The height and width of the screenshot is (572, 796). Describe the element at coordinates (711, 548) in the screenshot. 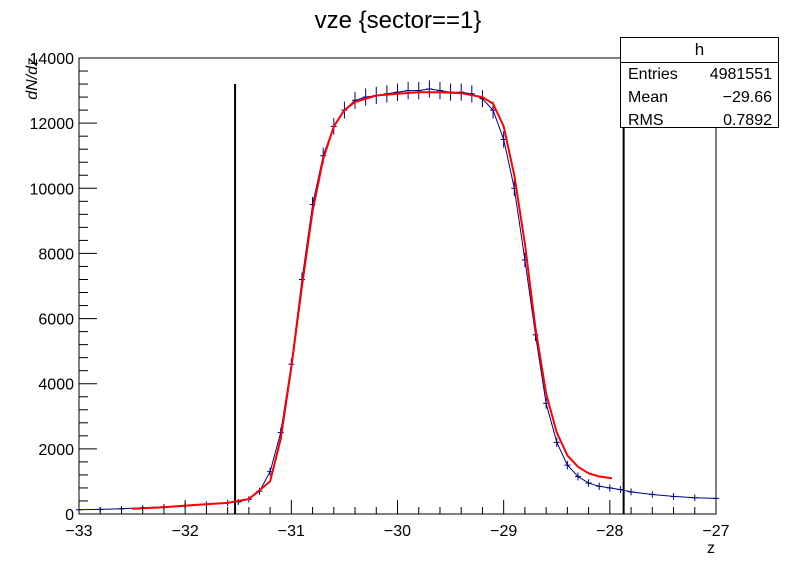

I see `x-axis-label: z` at that location.